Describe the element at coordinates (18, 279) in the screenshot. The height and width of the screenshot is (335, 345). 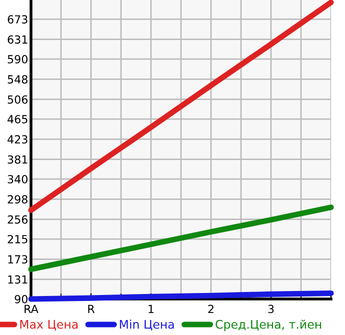
I see `y-tick-label: 131` at that location.